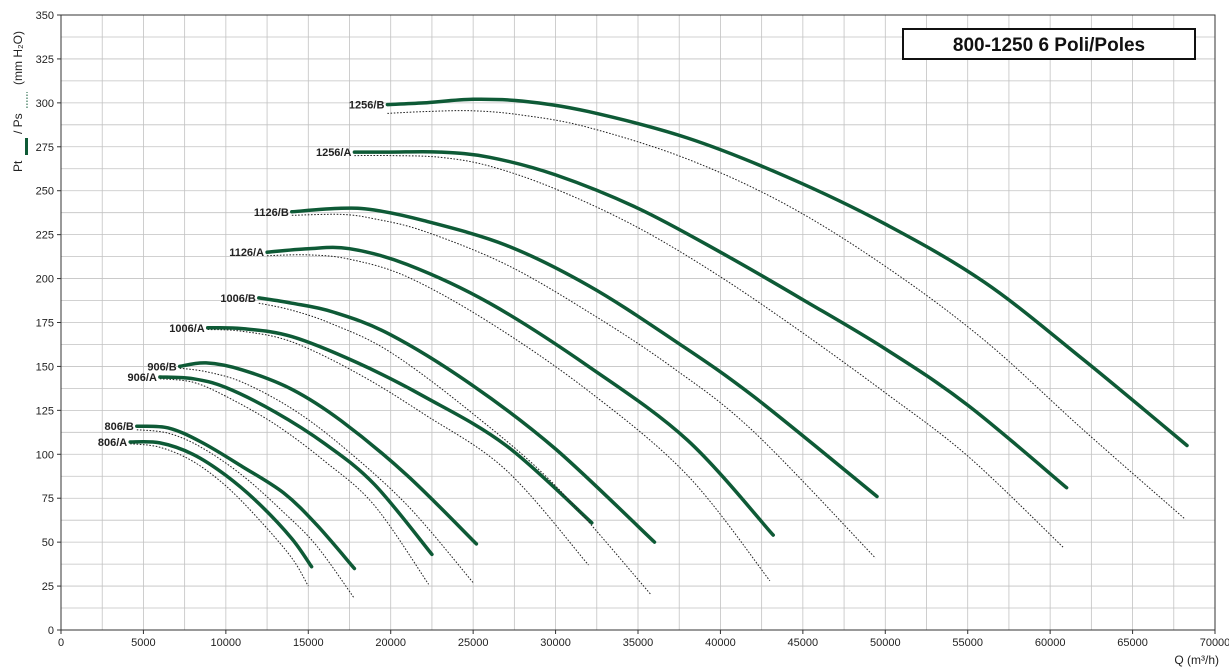 This screenshot has height=668, width=1229. What do you see at coordinates (390, 643) in the screenshot?
I see `x-tick-label: 20000` at bounding box center [390, 643].